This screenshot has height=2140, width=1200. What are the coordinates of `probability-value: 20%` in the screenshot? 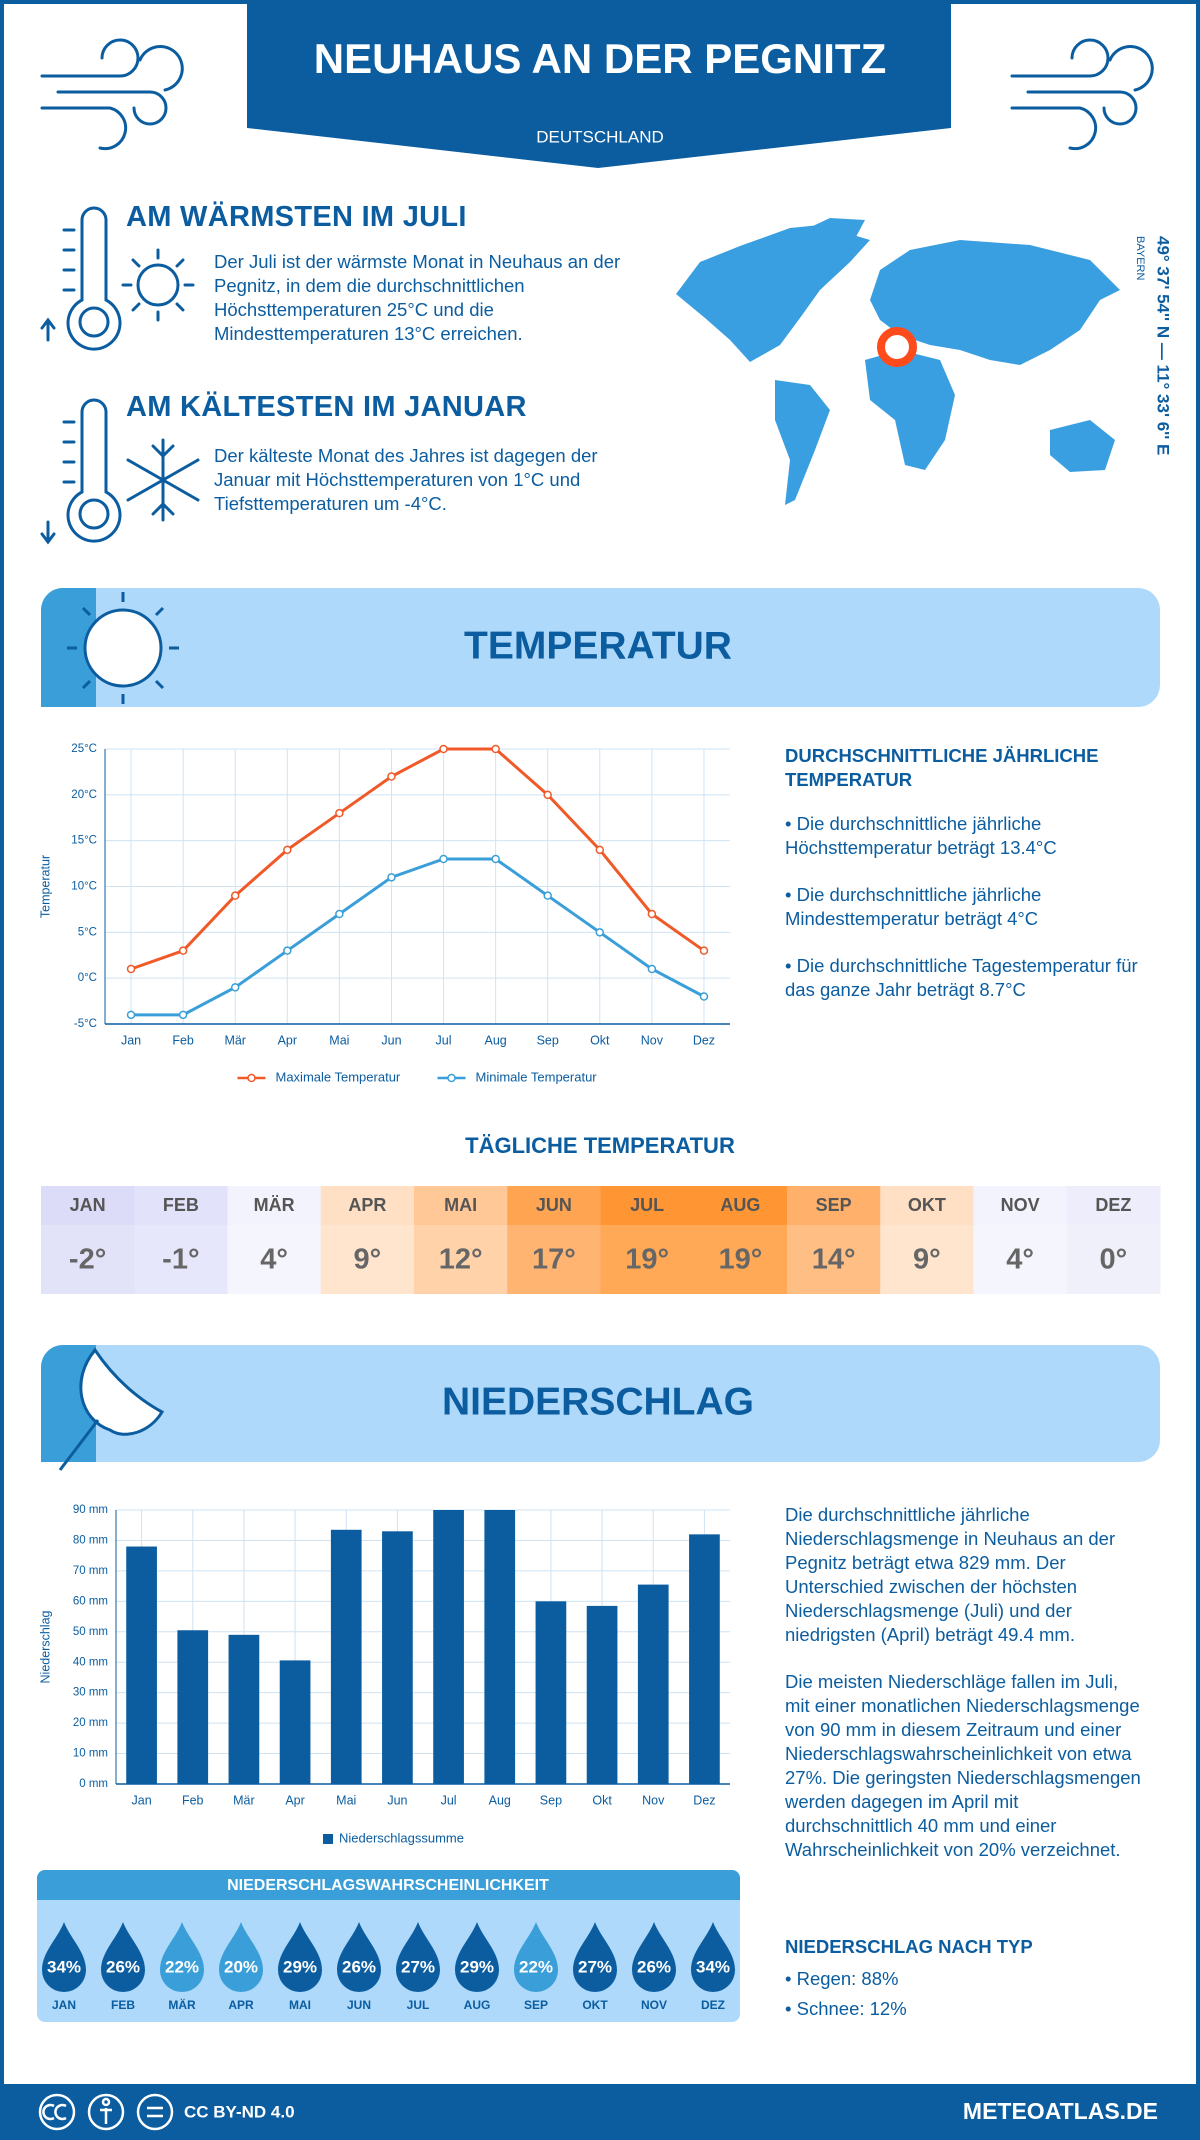 It's located at (241, 1966).